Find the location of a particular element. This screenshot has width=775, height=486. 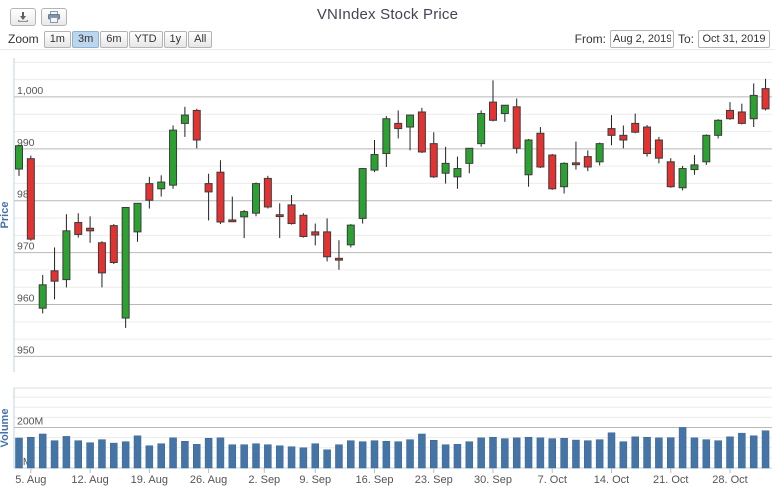

zoom-button-3m: 3m is located at coordinates (85, 39).